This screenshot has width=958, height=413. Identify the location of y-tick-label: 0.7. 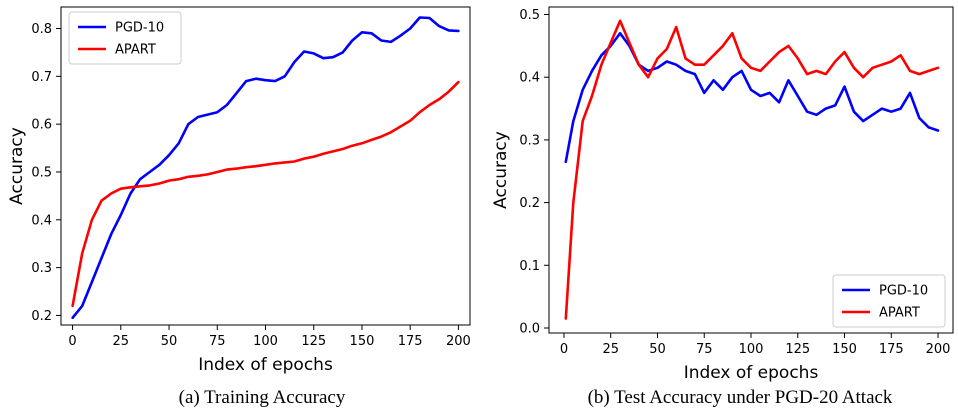
(41, 77).